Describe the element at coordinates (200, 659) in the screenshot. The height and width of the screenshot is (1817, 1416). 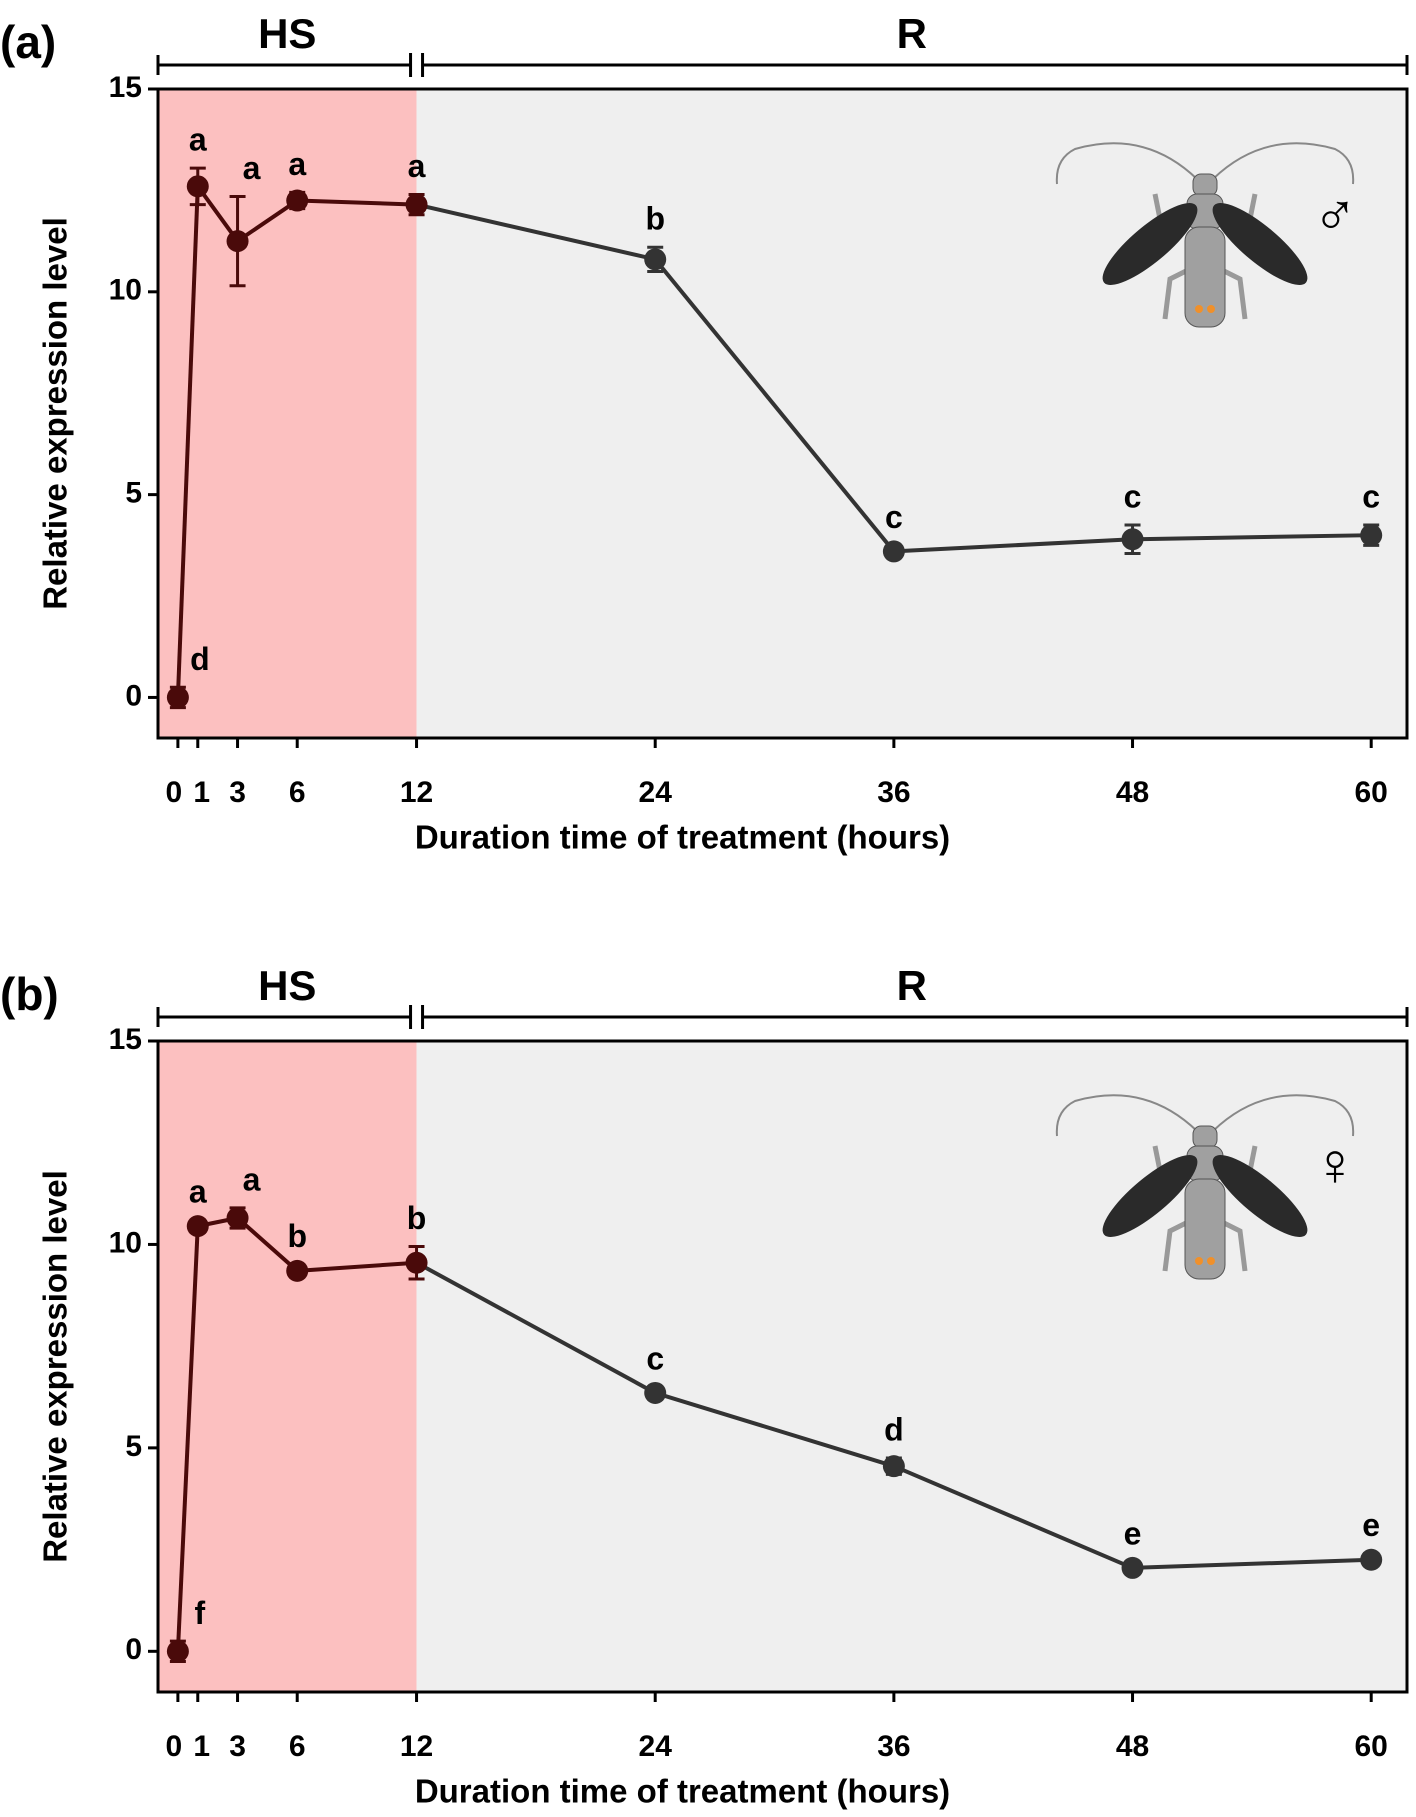
I see `significance-letter: d` at that location.